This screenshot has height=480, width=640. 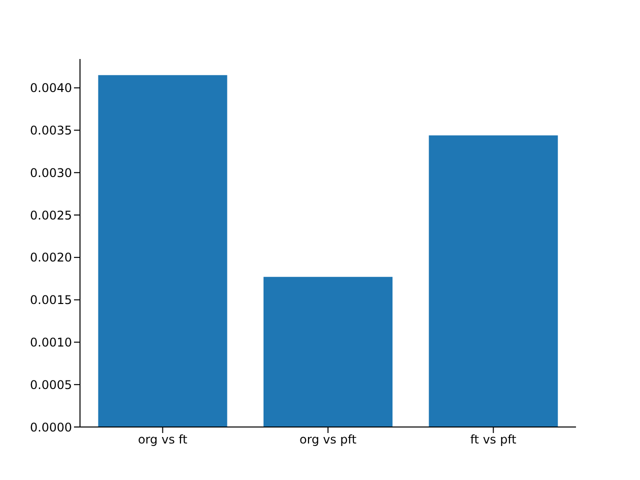 I want to click on x-tick-label: ft vs pft, so click(x=493, y=439).